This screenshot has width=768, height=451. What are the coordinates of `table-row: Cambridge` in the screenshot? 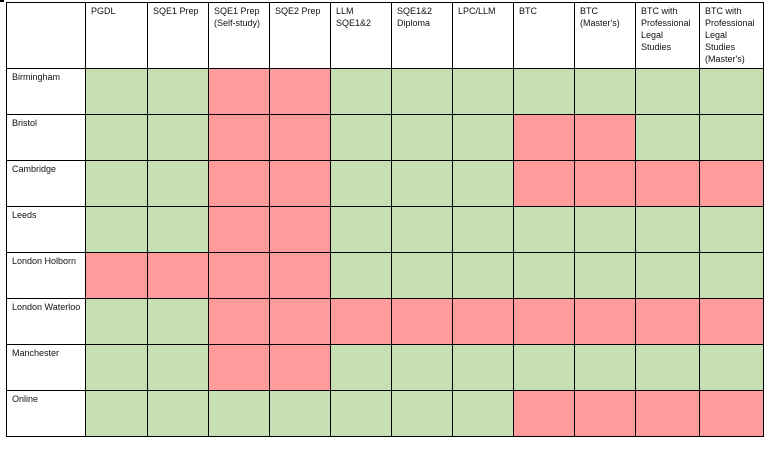 It's located at (385, 183).